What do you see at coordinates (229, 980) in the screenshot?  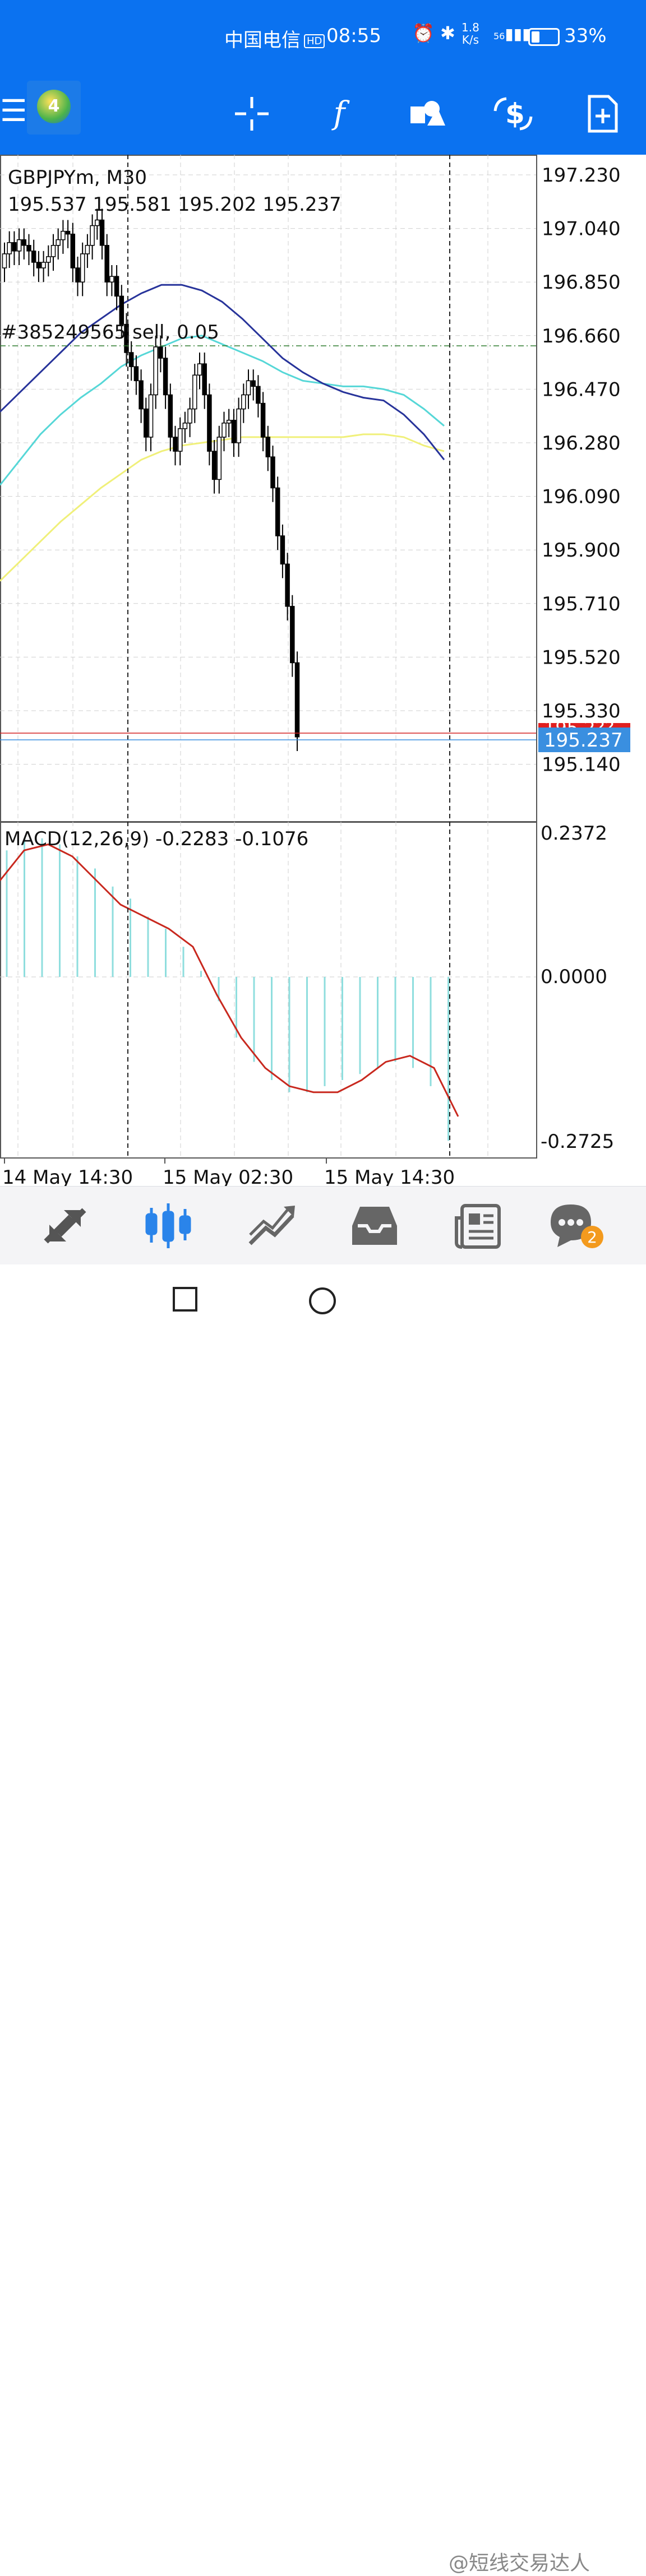 I see `macd-signal-line` at bounding box center [229, 980].